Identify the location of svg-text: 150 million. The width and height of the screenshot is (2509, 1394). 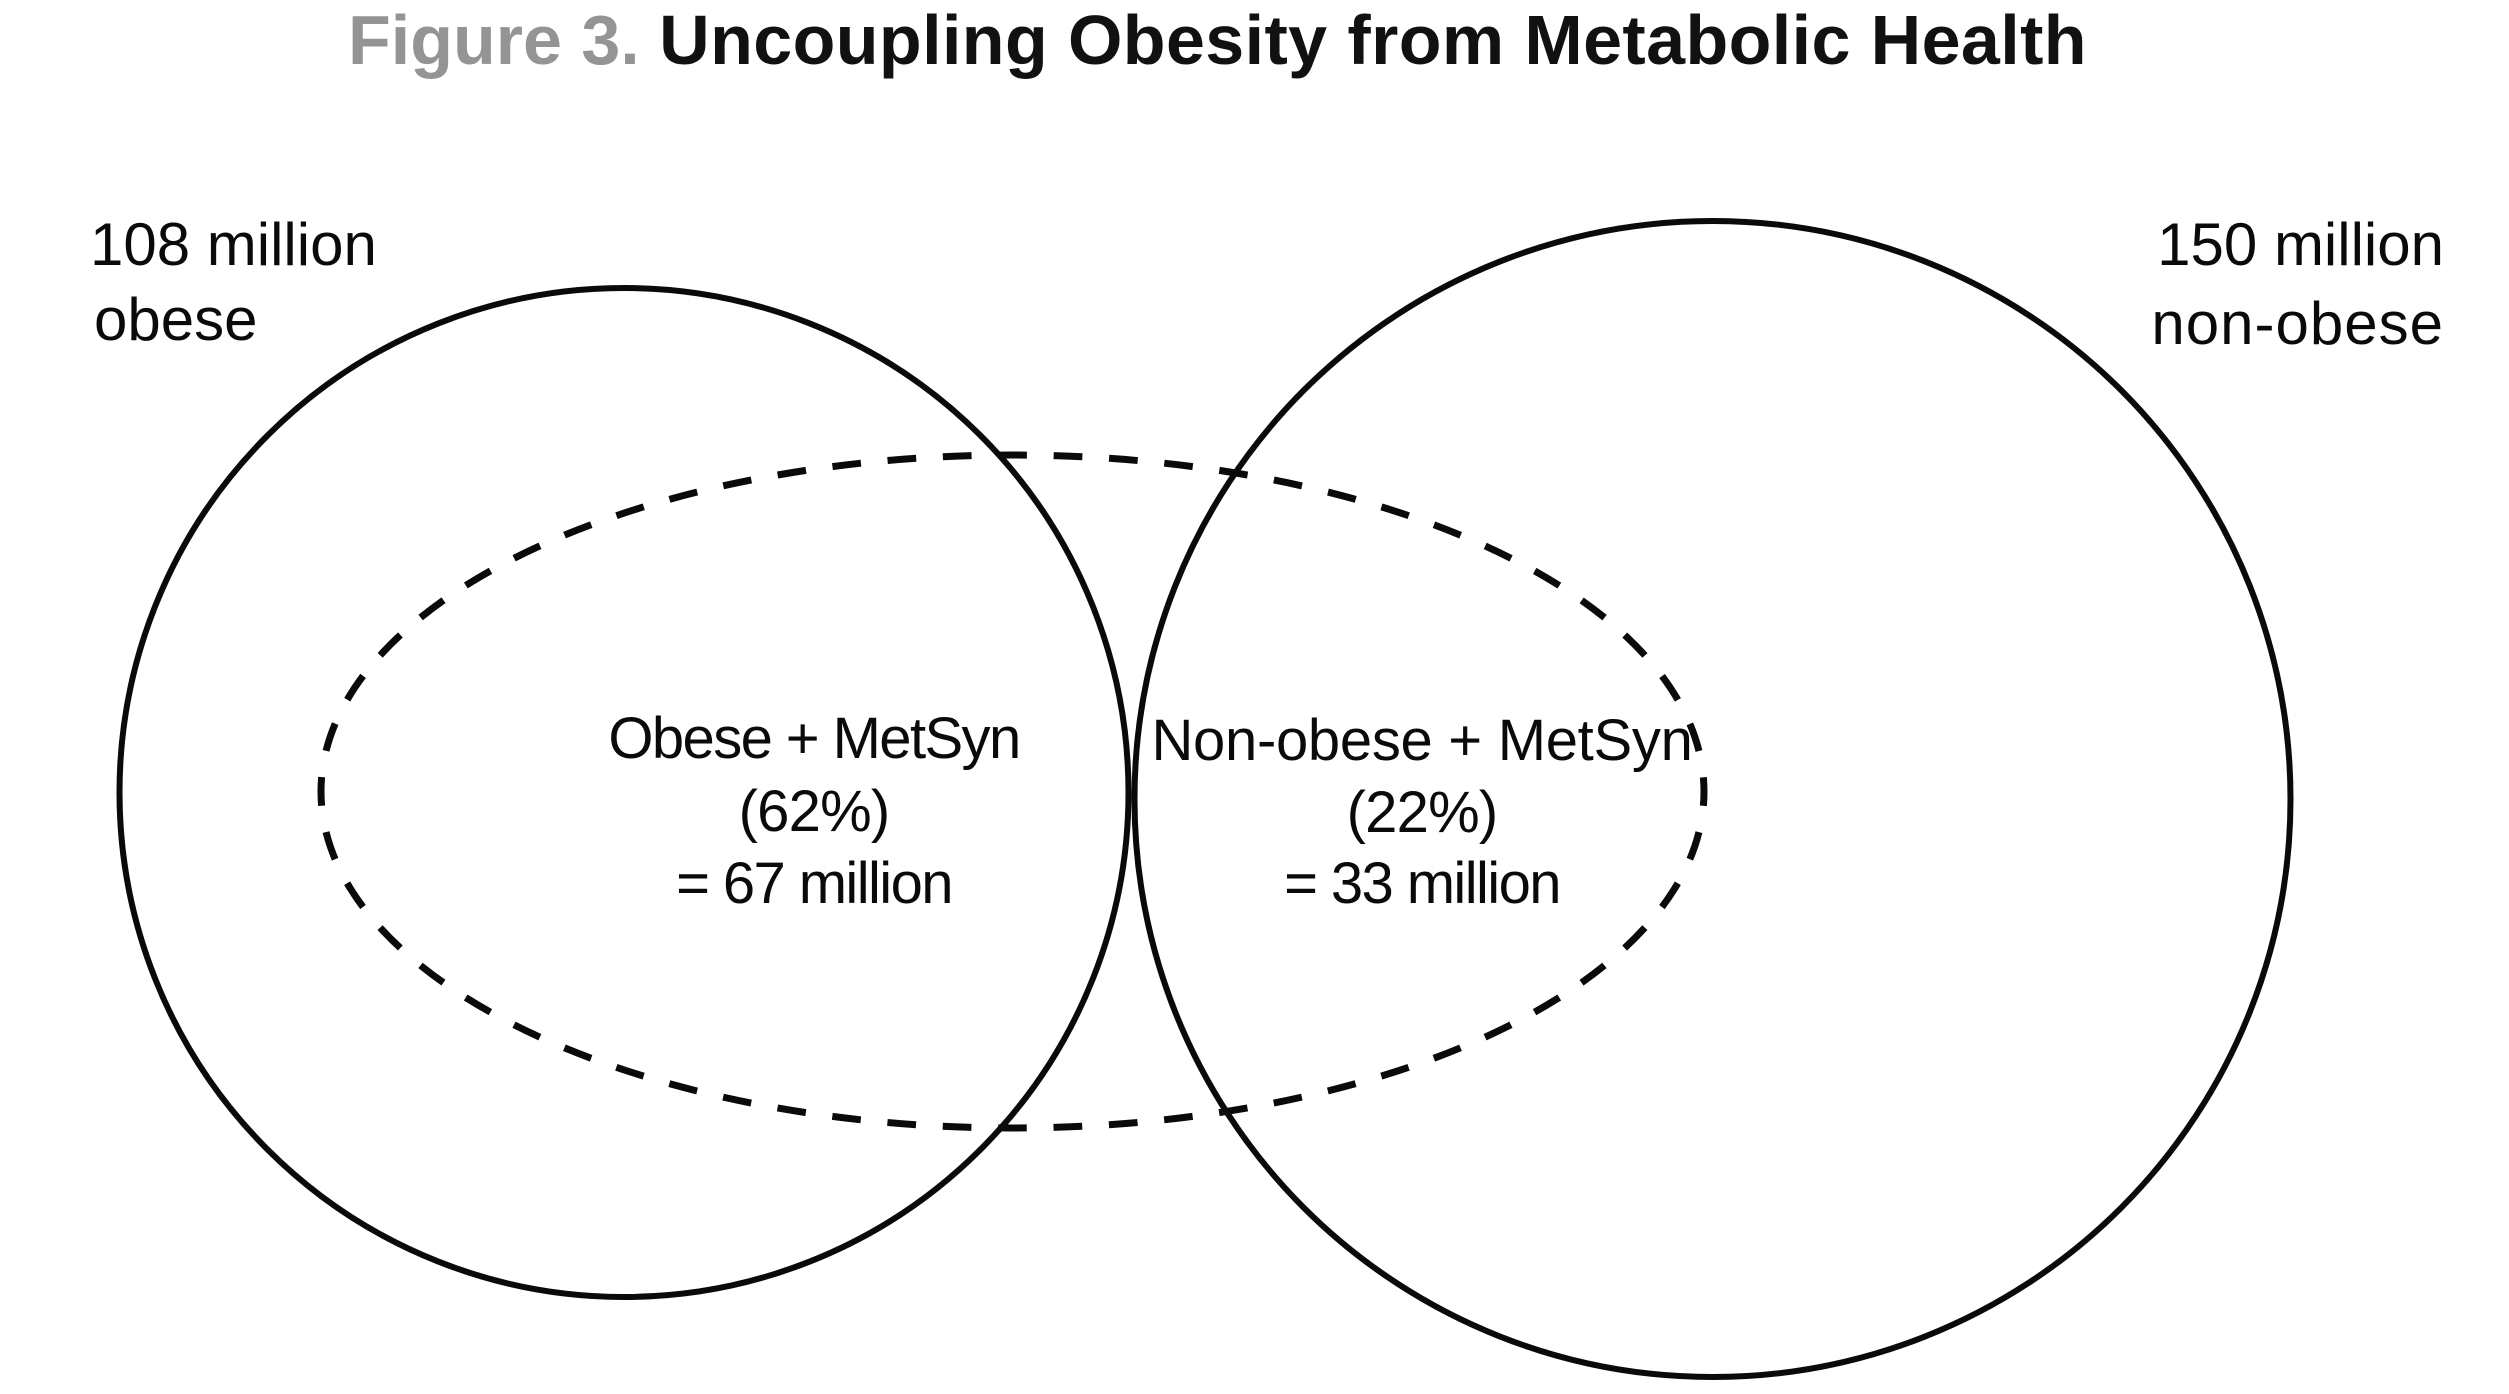
(2300, 244).